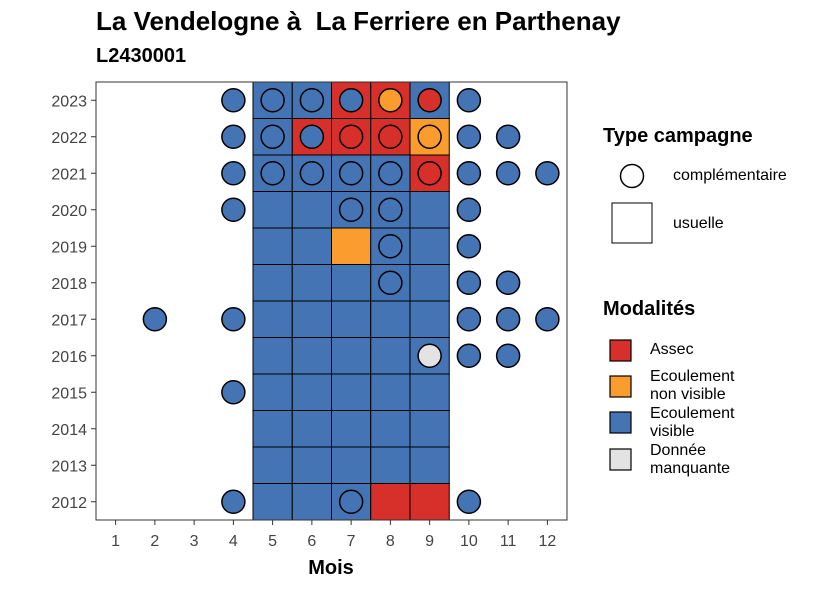 This screenshot has width=826, height=590. Describe the element at coordinates (692, 422) in the screenshot. I see `legend-modalite-visible: Ecoulement visible` at that location.